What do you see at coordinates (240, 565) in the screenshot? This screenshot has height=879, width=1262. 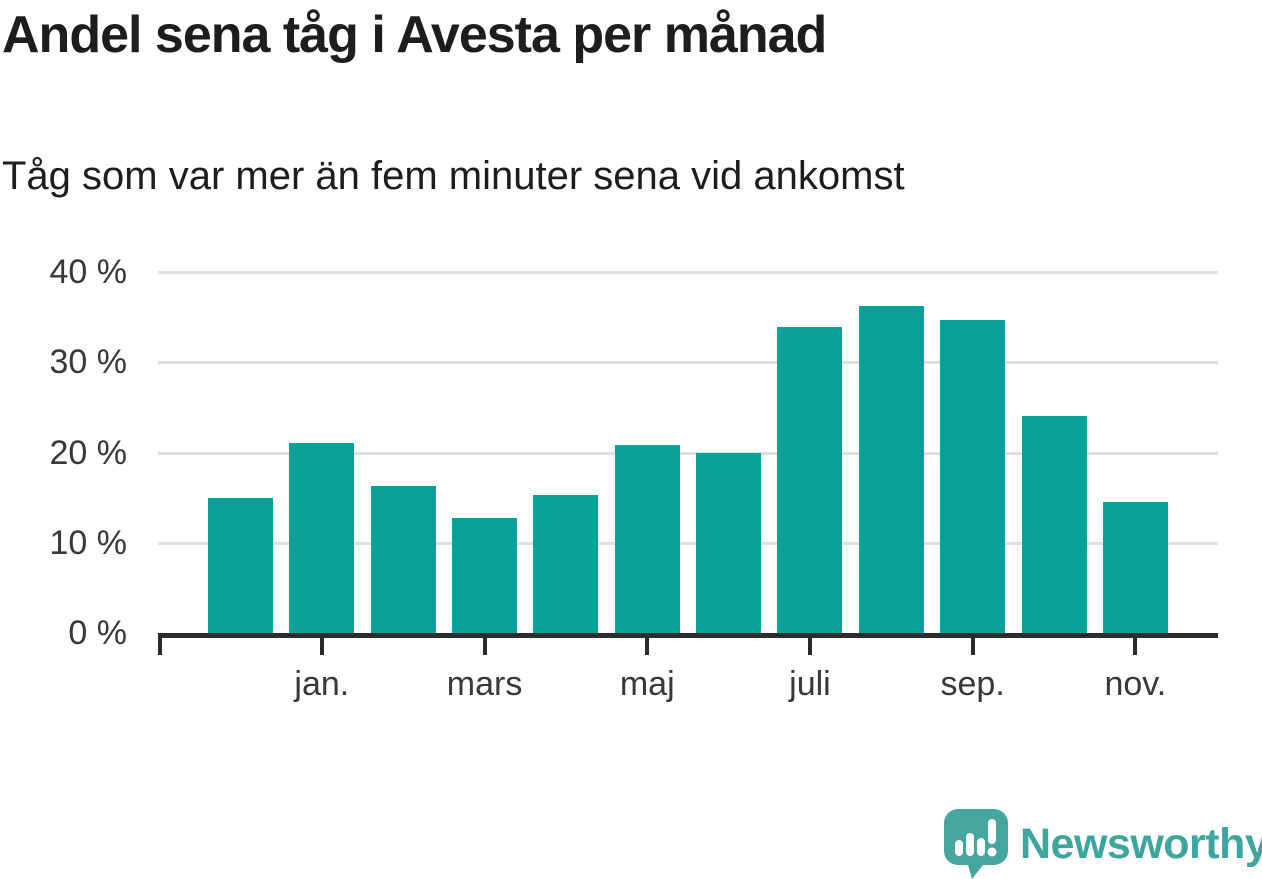 I see `bar-dec.` at bounding box center [240, 565].